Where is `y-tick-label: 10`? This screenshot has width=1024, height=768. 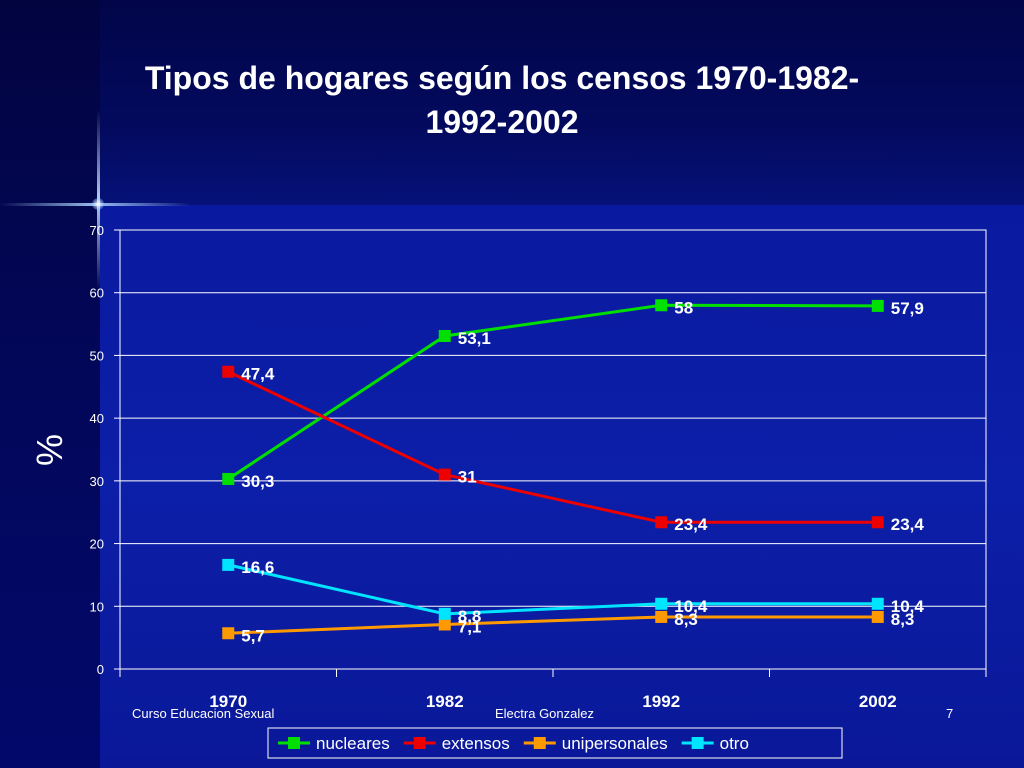
y-tick-label: 10 is located at coordinates (97, 606).